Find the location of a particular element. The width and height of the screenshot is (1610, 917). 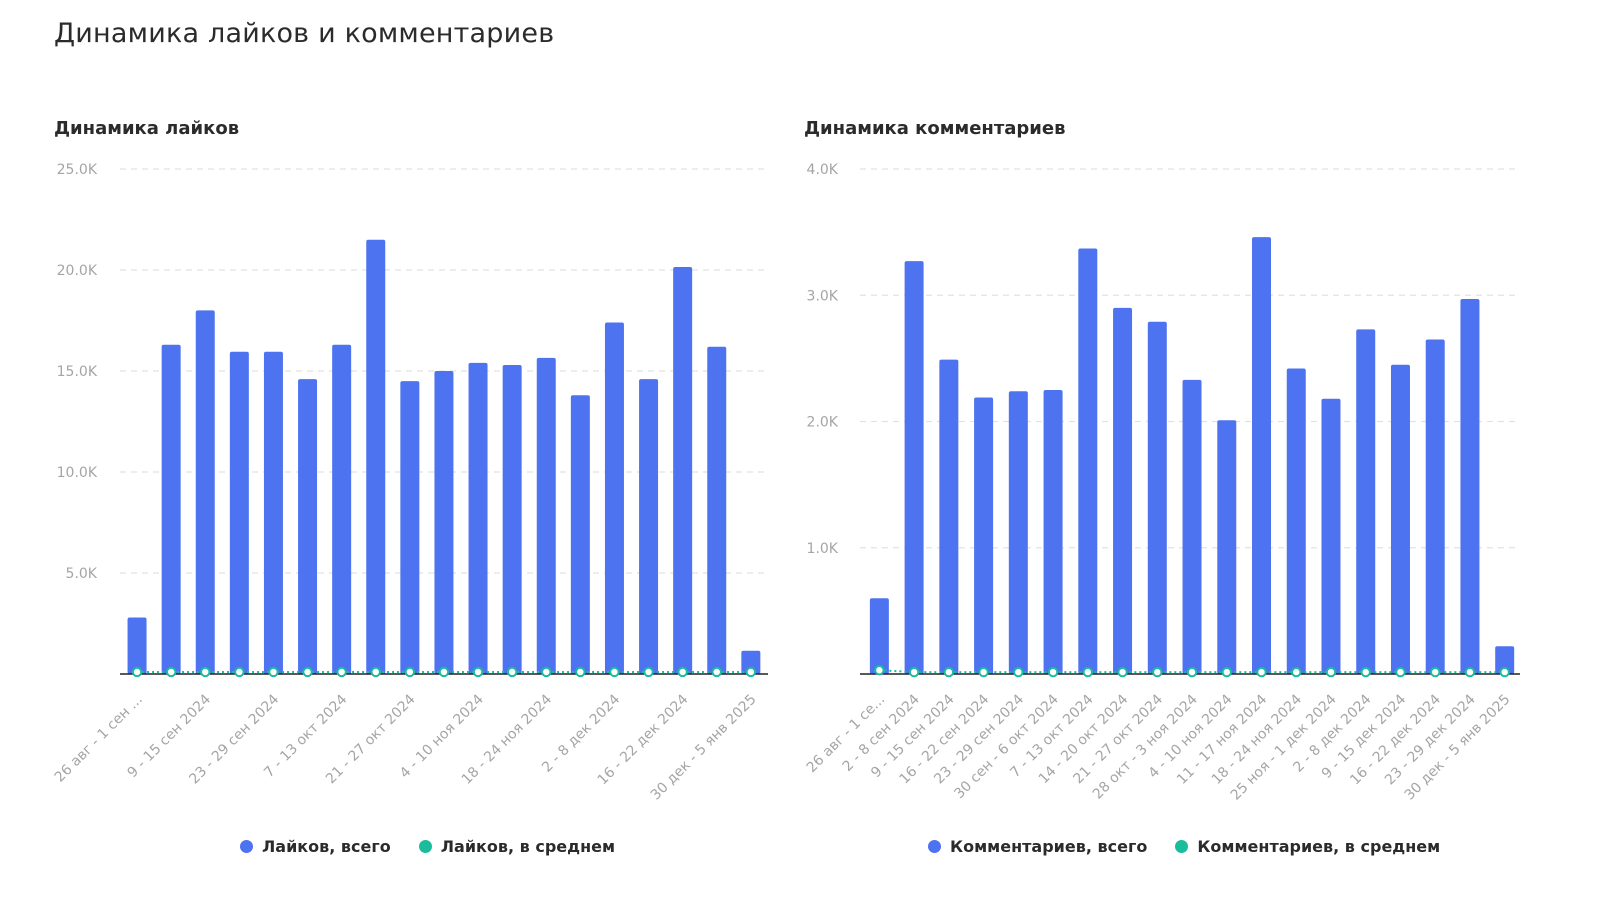

legend-item-total: Лайков, всего is located at coordinates (315, 846).